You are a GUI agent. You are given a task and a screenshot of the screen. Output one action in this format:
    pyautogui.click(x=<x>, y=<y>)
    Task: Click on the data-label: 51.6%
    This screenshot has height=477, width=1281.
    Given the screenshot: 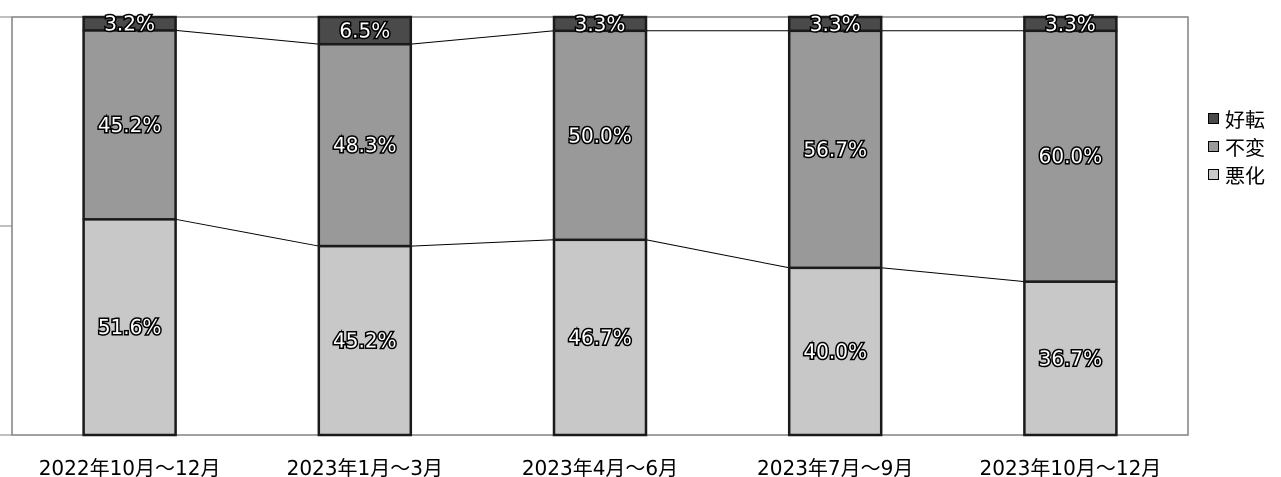 What is the action you would take?
    pyautogui.click(x=130, y=327)
    